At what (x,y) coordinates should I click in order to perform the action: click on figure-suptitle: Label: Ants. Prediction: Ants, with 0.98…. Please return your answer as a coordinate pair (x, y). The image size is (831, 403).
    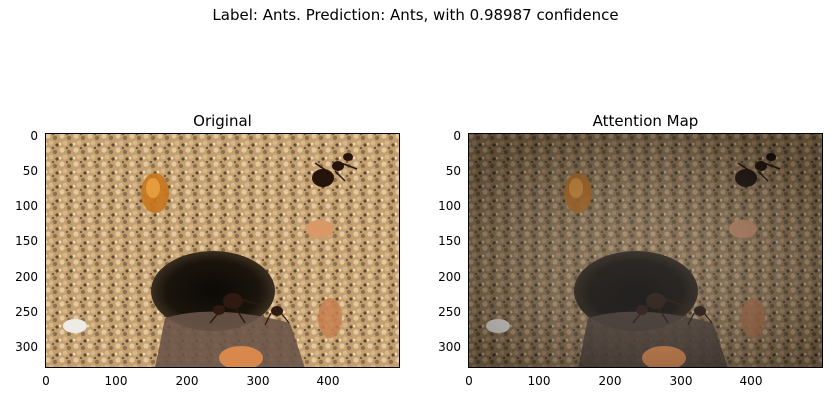
    Looking at the image, I should click on (415, 15).